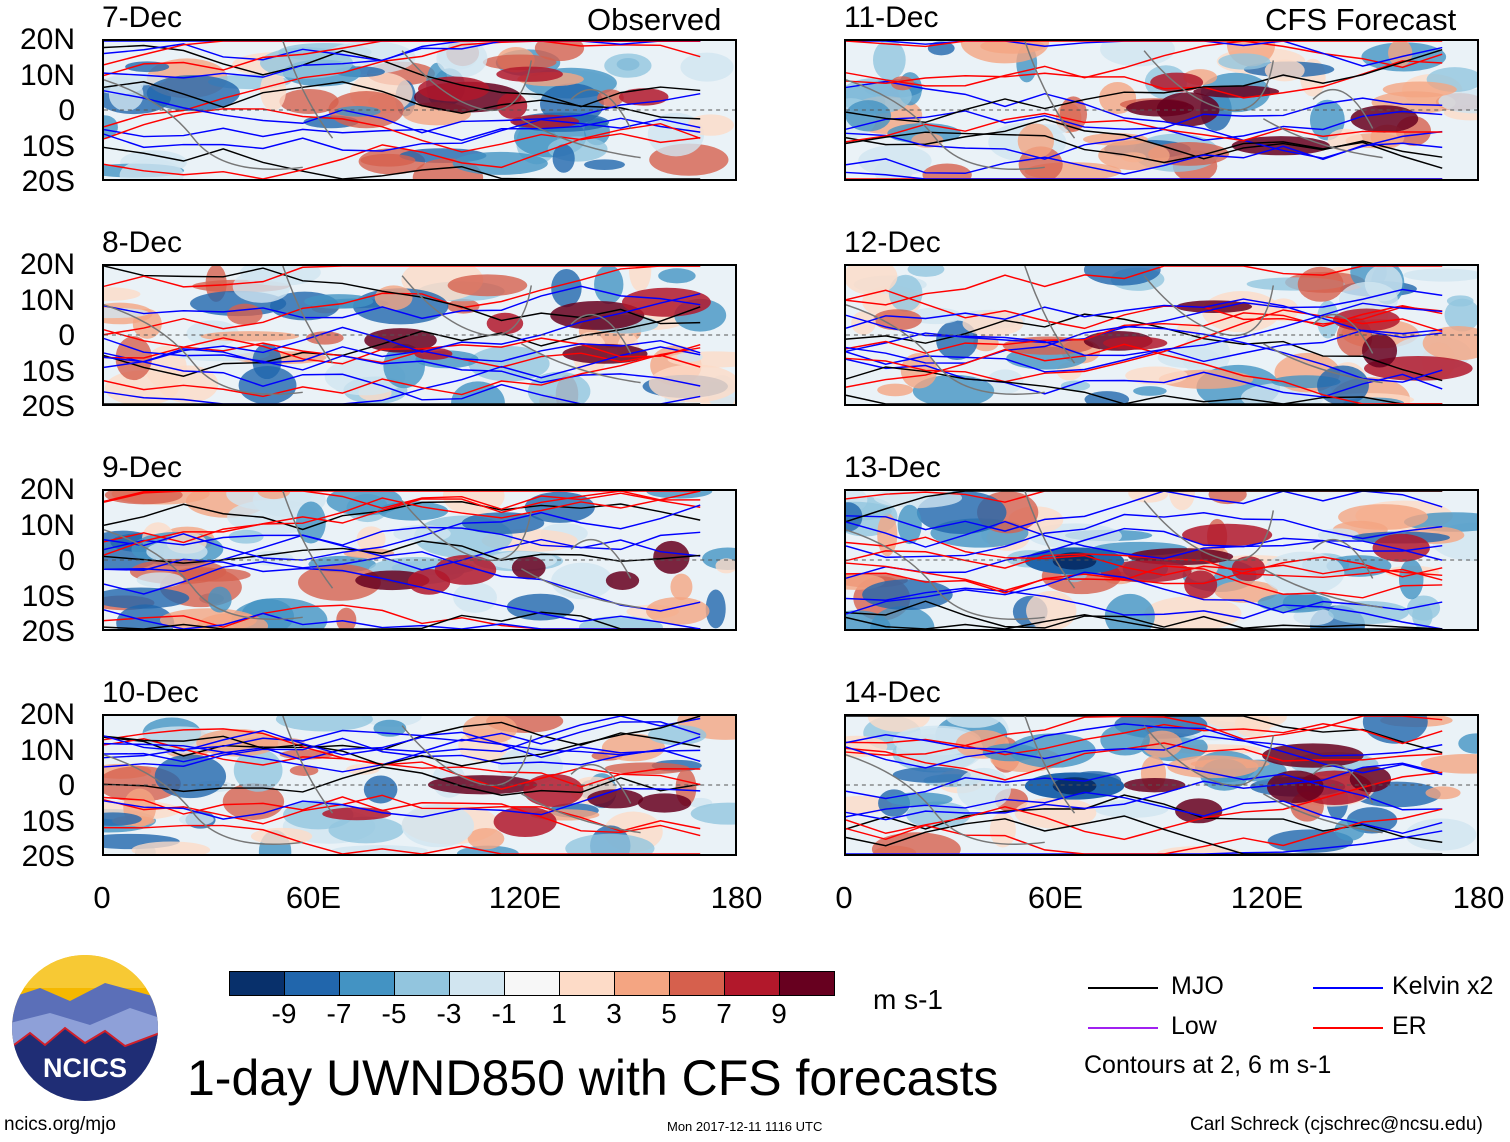  What do you see at coordinates (47, 39) in the screenshot?
I see `lat-tick-label: 20N` at bounding box center [47, 39].